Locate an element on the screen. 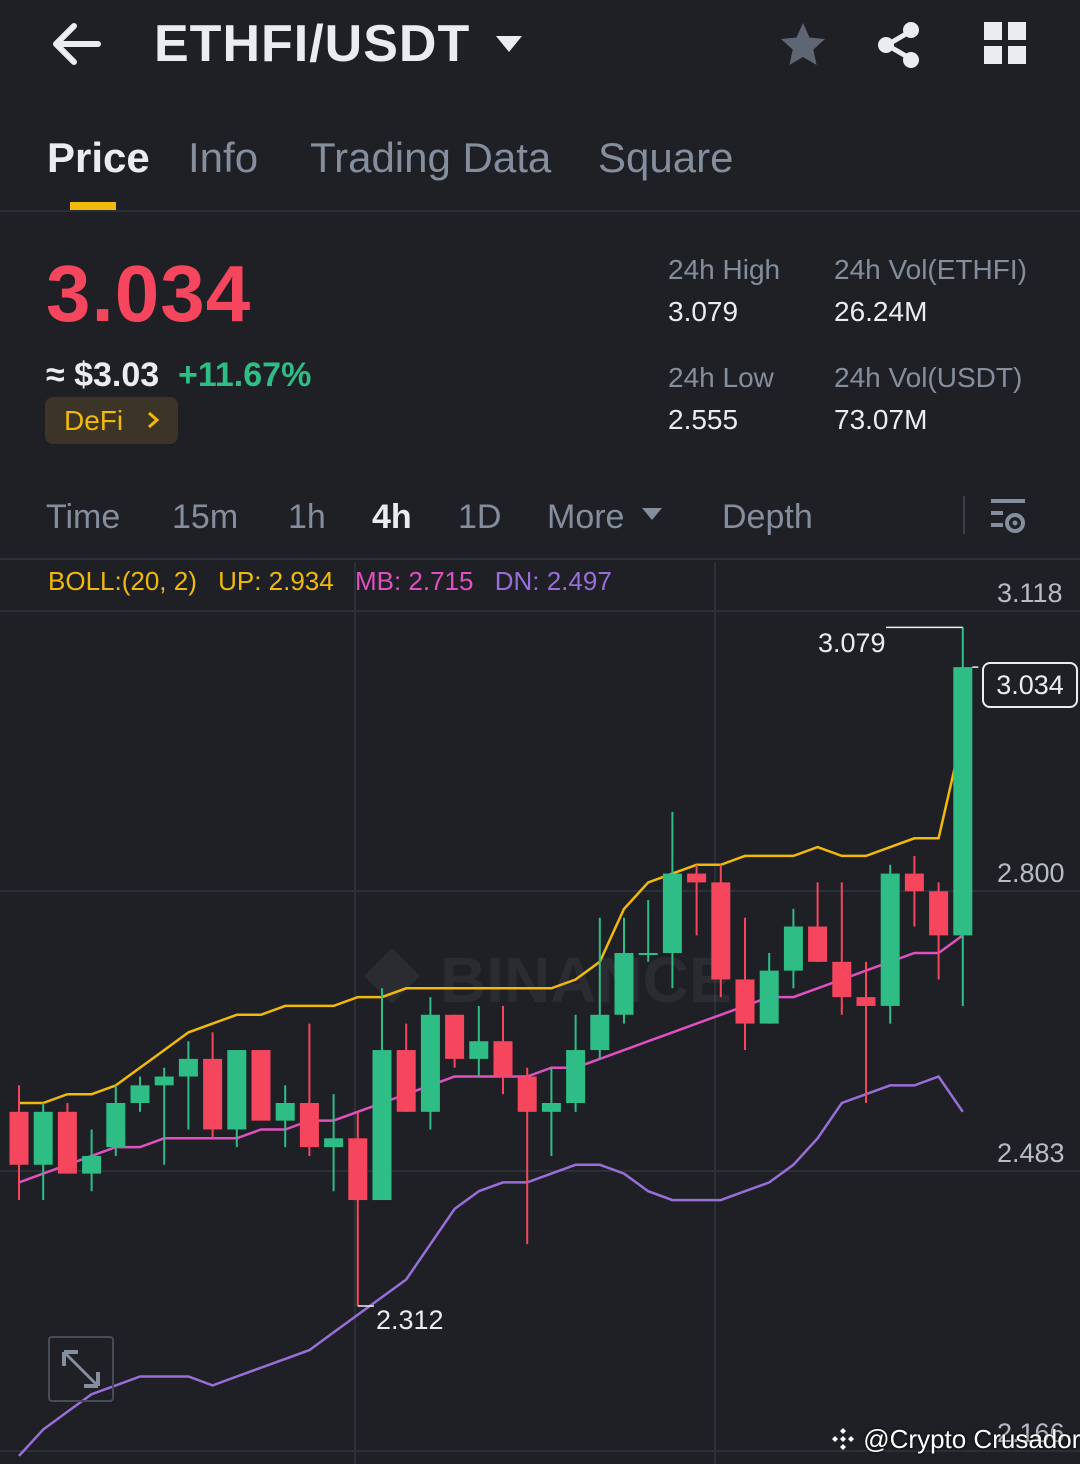 This screenshot has width=1080, height=1464. credit-text: @Crypto Crusador is located at coordinates (955, 1439).